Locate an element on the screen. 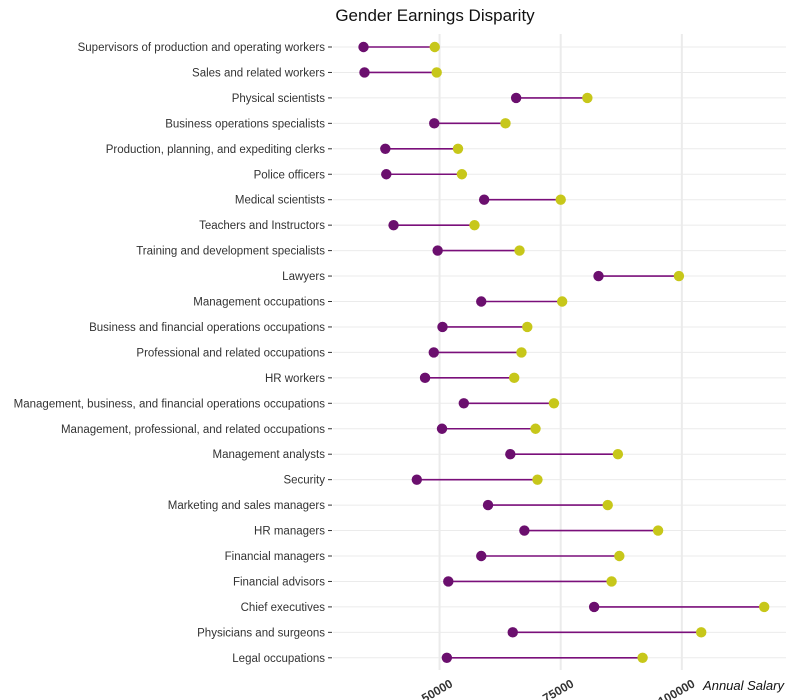 The width and height of the screenshot is (791, 700). y-tick-label: Sales and related workers is located at coordinates (258, 73).